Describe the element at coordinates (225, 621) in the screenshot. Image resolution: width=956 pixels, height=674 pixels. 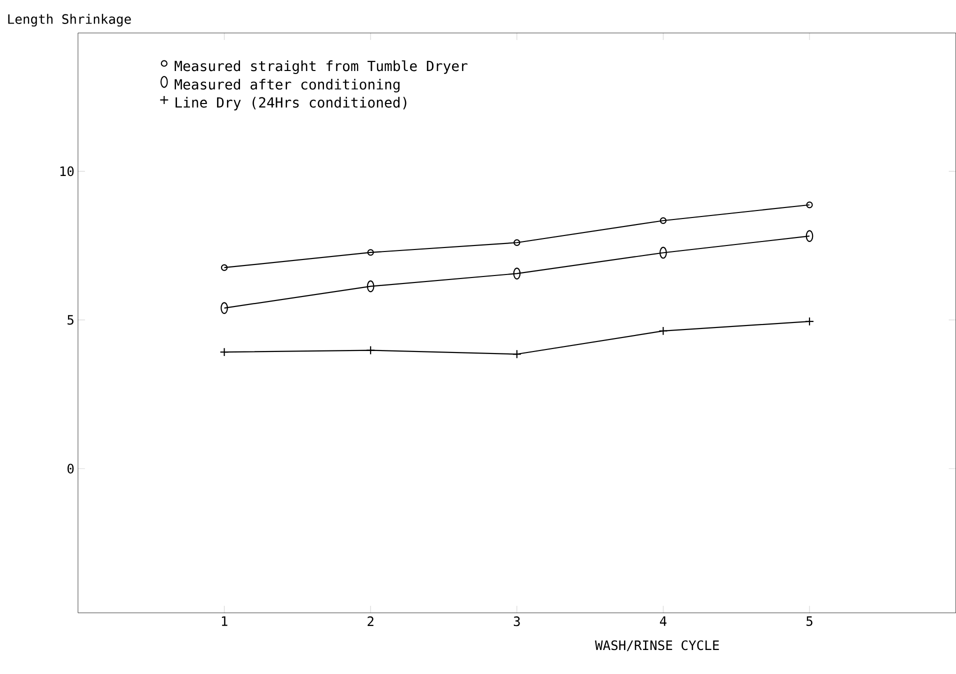
I see `x-tick-label: 1` at that location.